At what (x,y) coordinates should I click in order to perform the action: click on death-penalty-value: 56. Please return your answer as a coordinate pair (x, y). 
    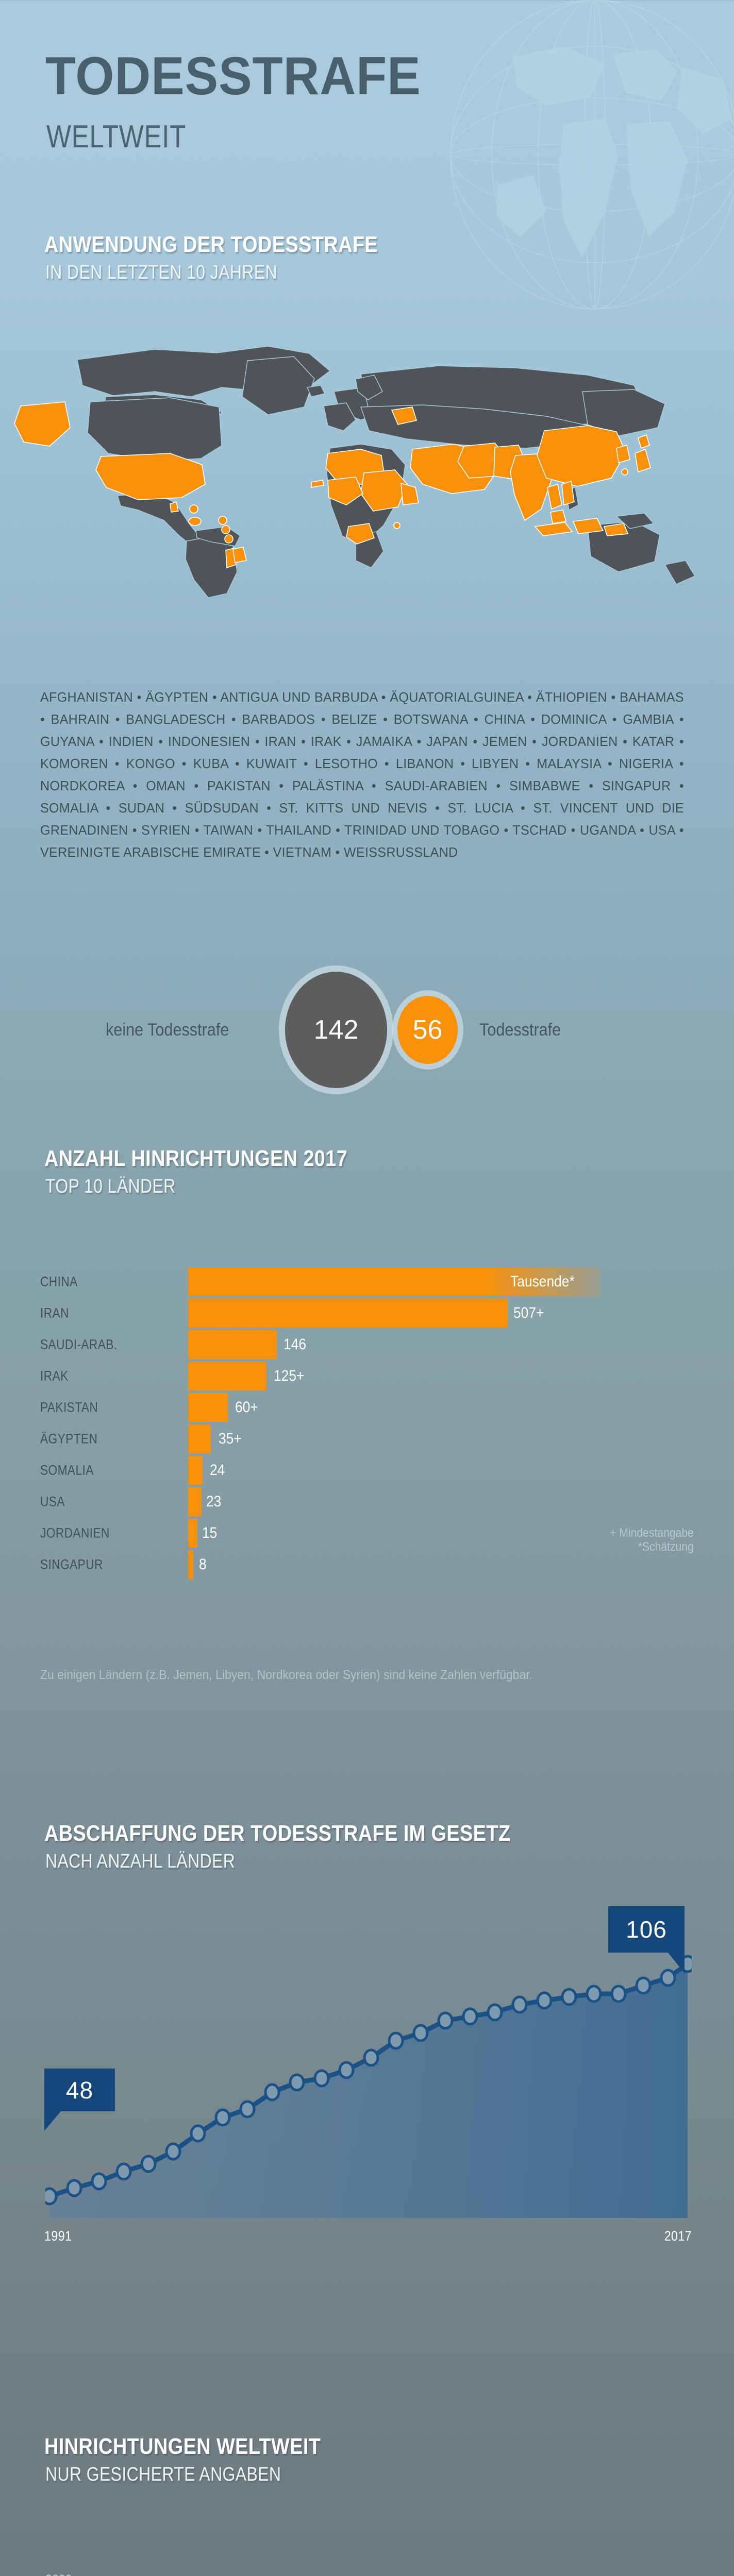
    Looking at the image, I should click on (427, 1030).